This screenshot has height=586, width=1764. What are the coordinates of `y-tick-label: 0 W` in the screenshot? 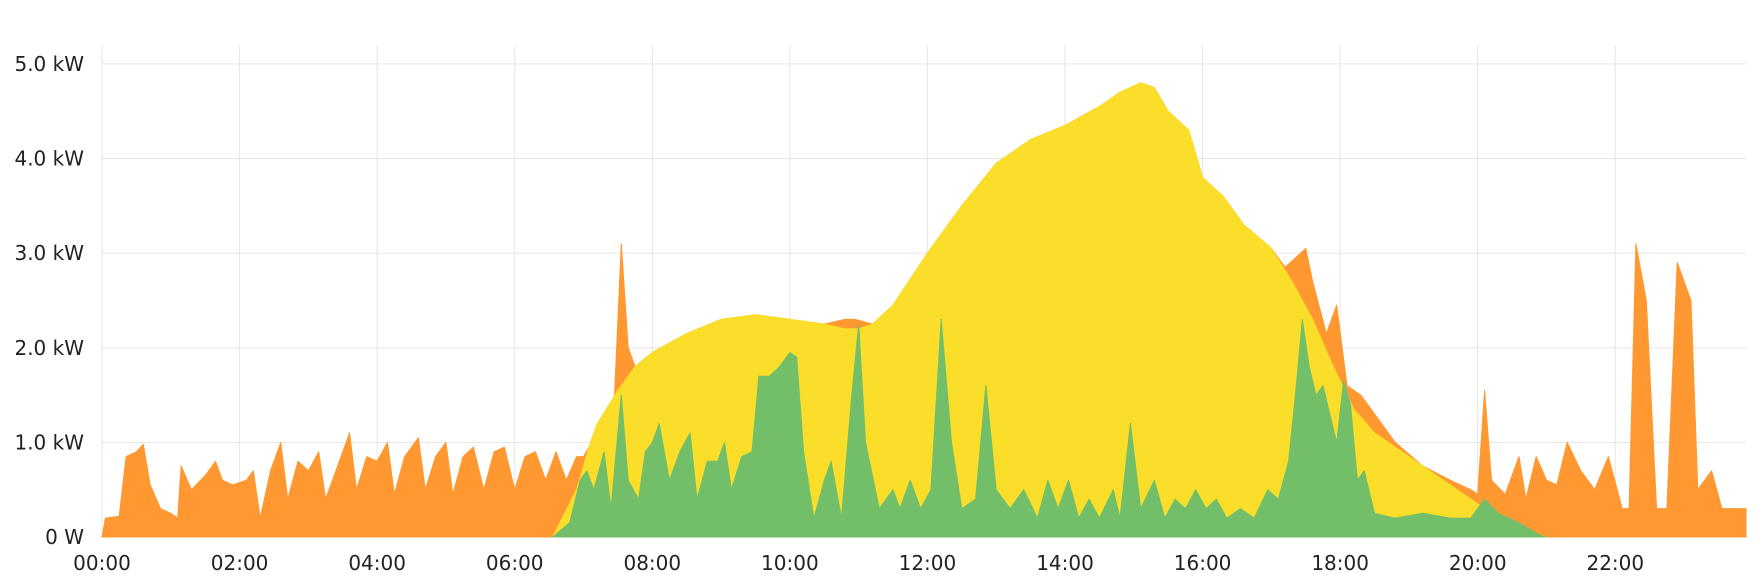 It's located at (64, 537).